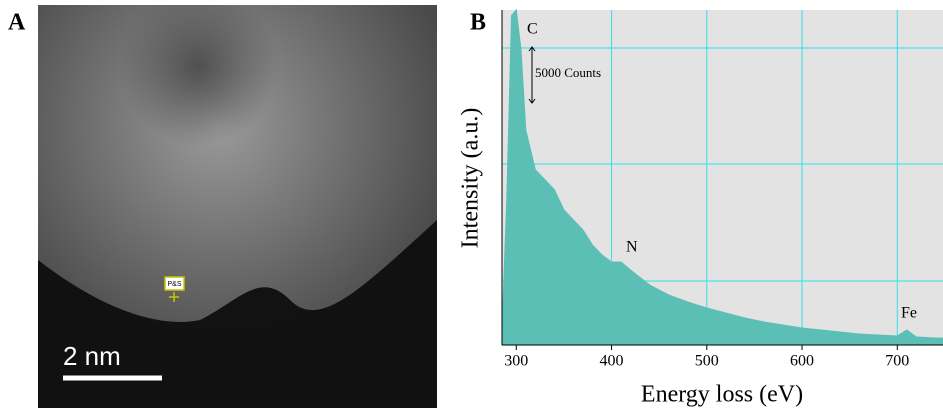 Image resolution: width=943 pixels, height=419 pixels. I want to click on annotation: C, so click(532, 29).